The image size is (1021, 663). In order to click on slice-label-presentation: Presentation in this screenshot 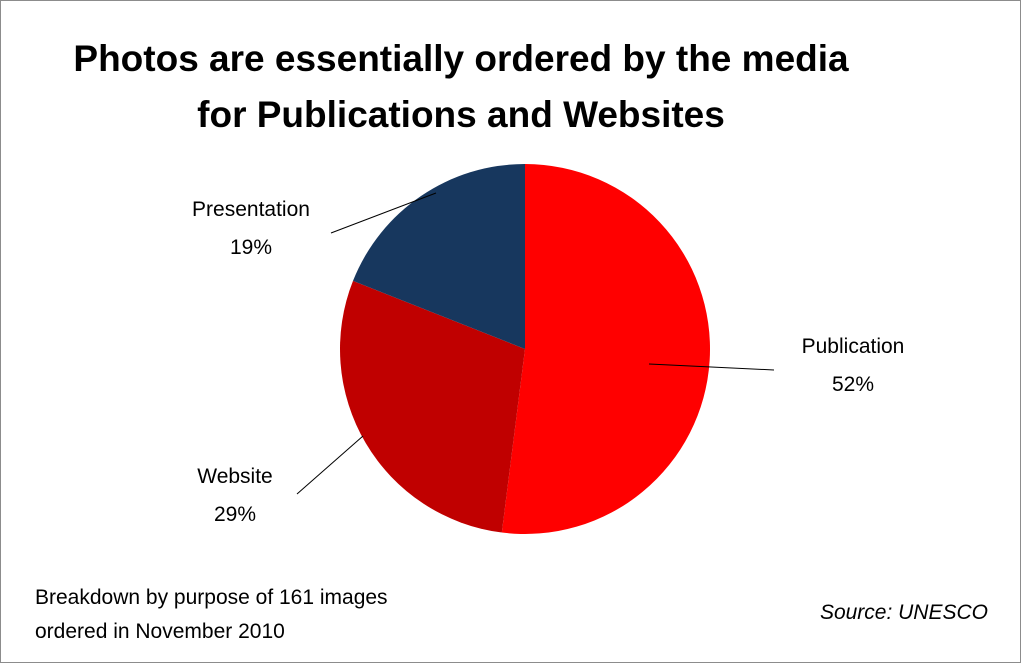, I will do `click(251, 209)`.